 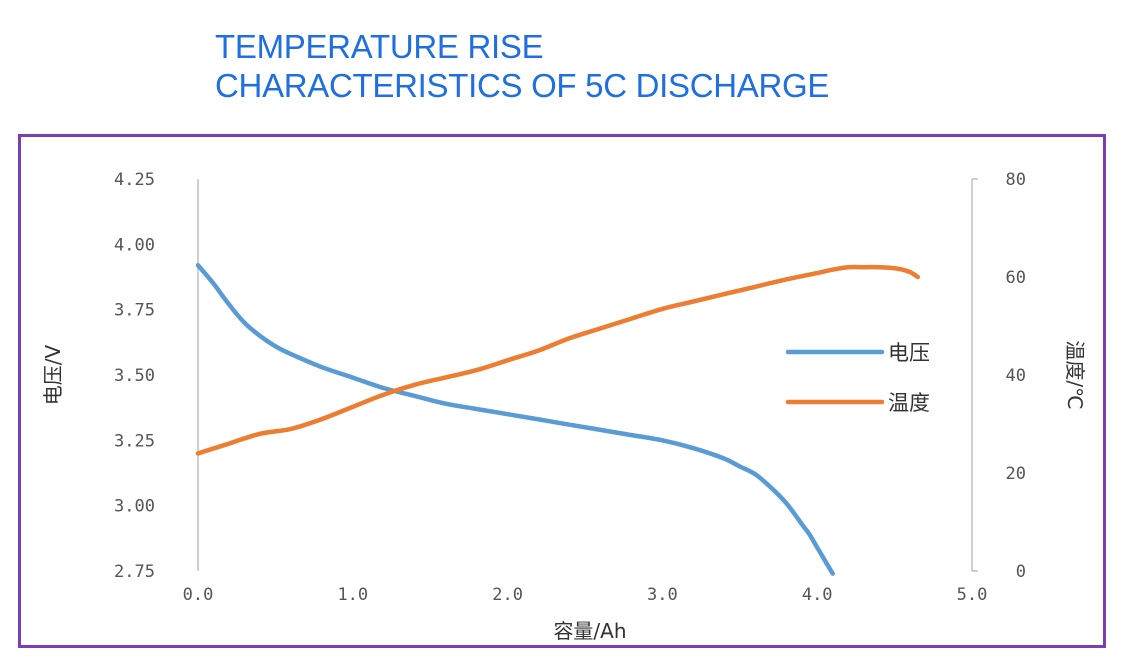 What do you see at coordinates (909, 403) in the screenshot?
I see `legend-label-temperature: 温度` at bounding box center [909, 403].